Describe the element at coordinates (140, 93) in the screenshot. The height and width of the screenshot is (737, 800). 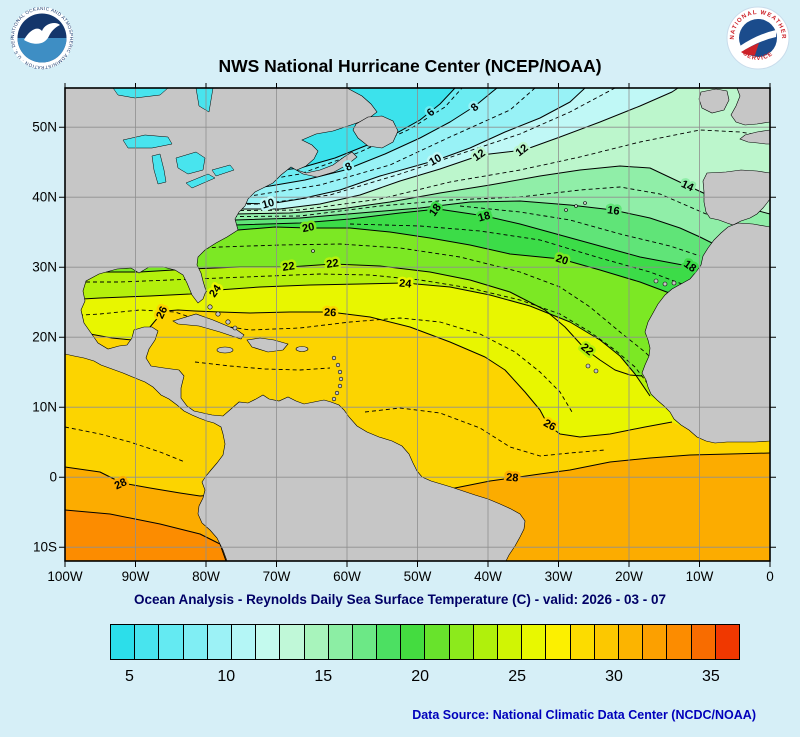
I see `hudson-bay` at that location.